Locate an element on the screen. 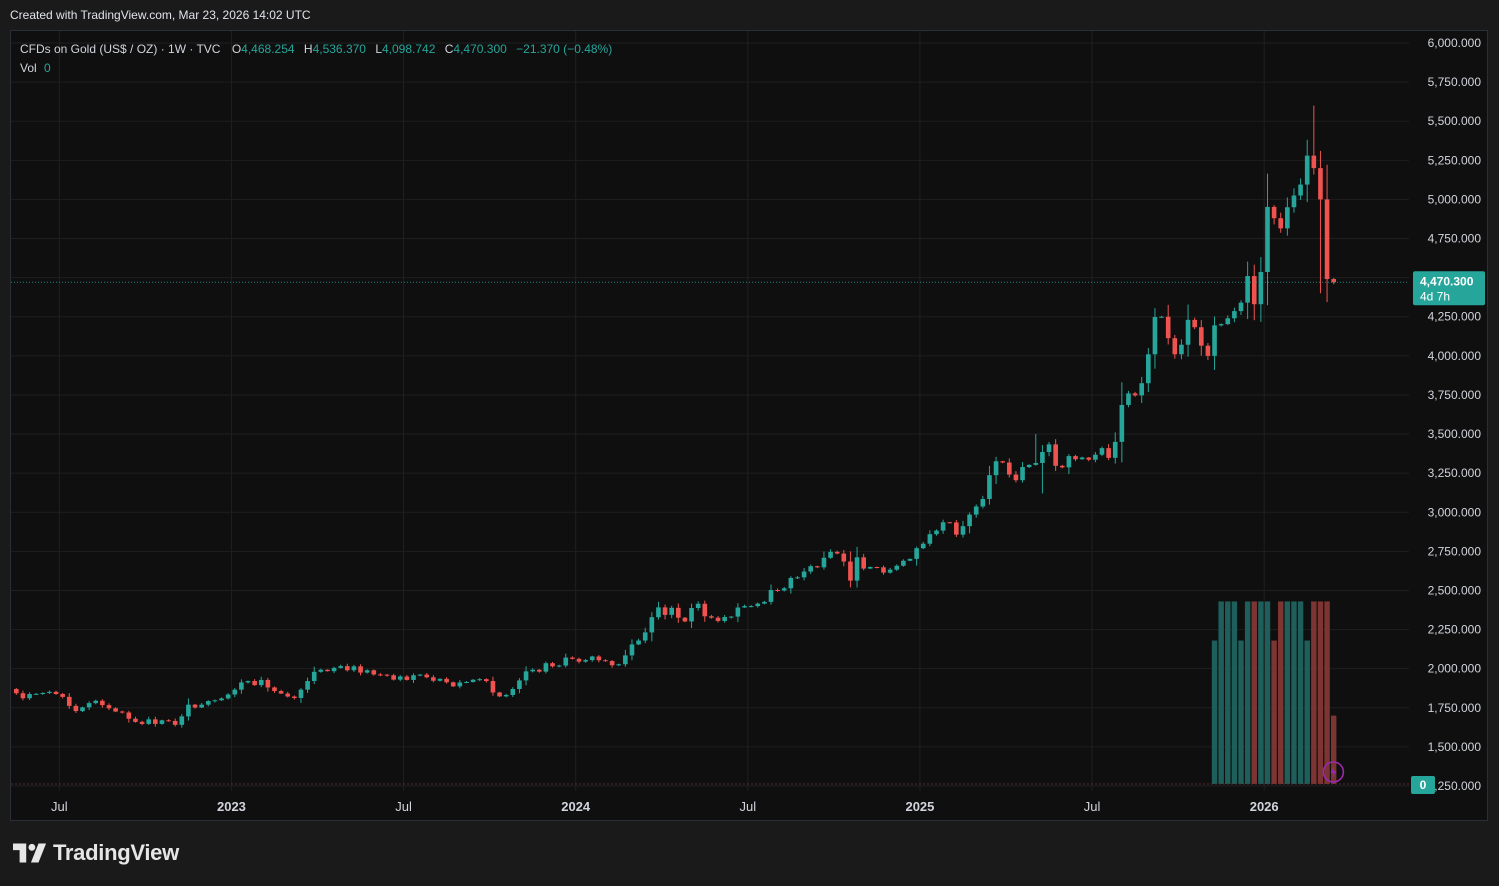 The image size is (1499, 886). lightning-bolt-shape is located at coordinates (1333, 772).